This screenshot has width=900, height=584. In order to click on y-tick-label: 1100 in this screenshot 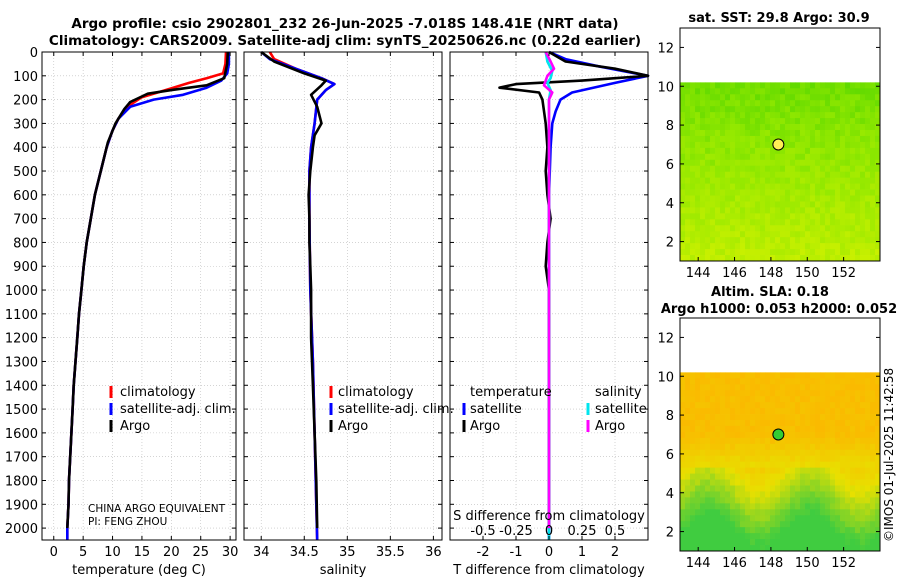, I will do `click(21, 315)`.